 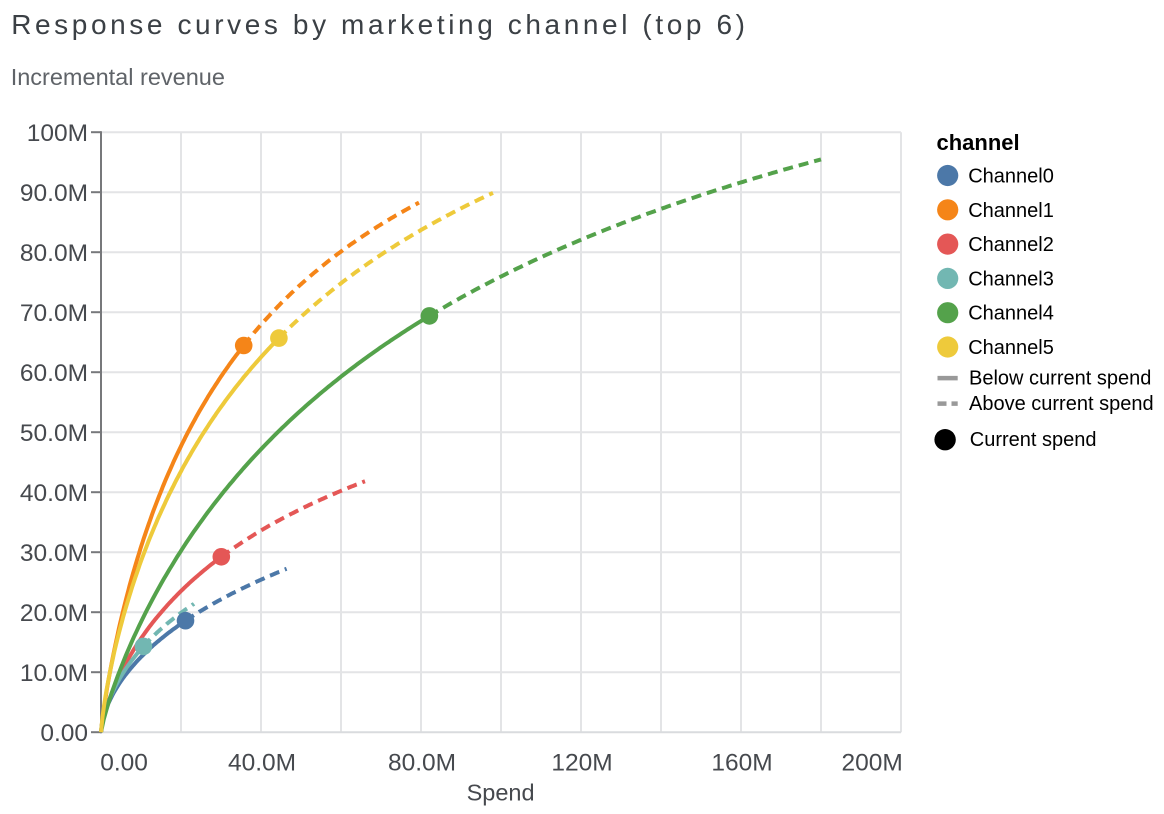 What do you see at coordinates (1011, 211) in the screenshot?
I see `svg-text: Channel1` at bounding box center [1011, 211].